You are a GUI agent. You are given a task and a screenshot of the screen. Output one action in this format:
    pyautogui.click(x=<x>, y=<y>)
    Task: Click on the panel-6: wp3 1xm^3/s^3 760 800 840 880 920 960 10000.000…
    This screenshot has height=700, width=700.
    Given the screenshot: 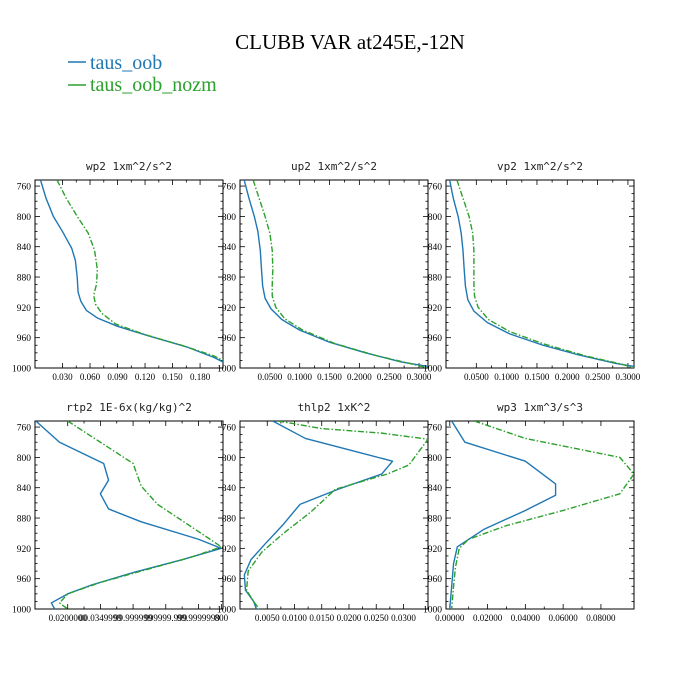 What is the action you would take?
    pyautogui.click(x=529, y=512)
    